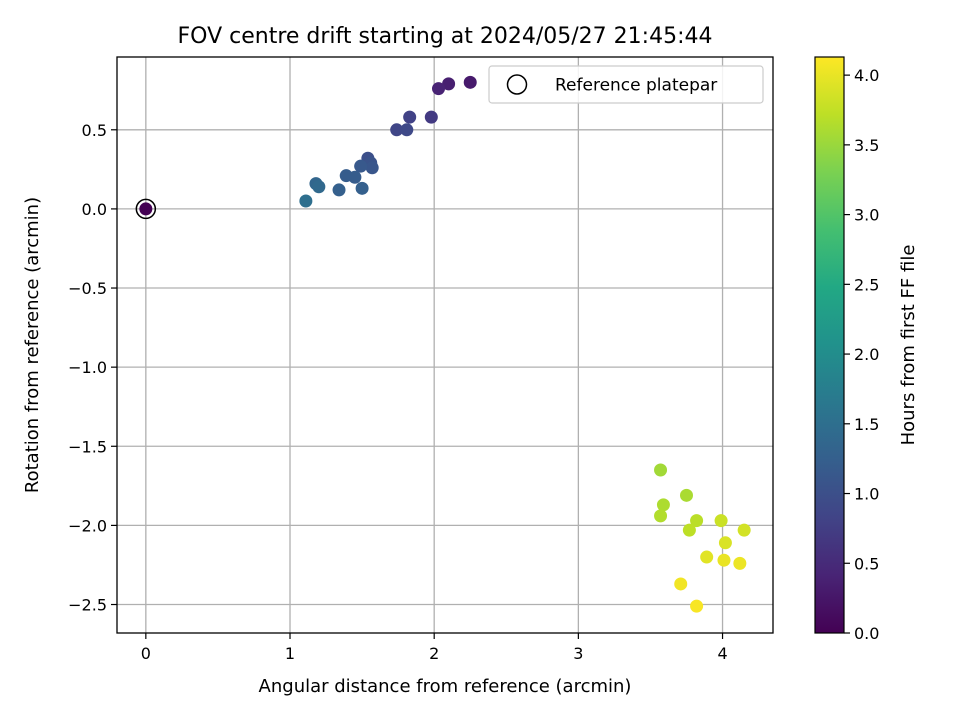 Image resolution: width=960 pixels, height=720 pixels. Describe the element at coordinates (866, 75) in the screenshot. I see `colorbar-tick-label: 4.0` at that location.